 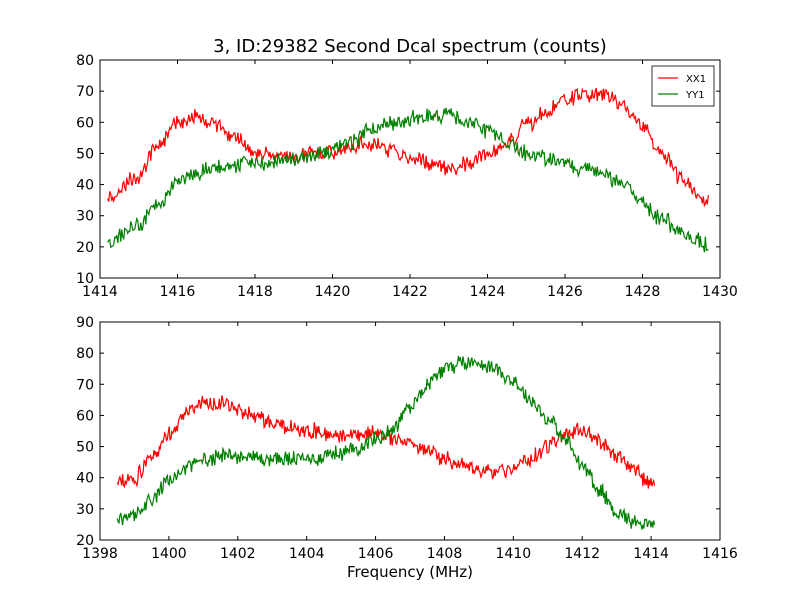 I want to click on series-line-red, so click(x=386, y=442).